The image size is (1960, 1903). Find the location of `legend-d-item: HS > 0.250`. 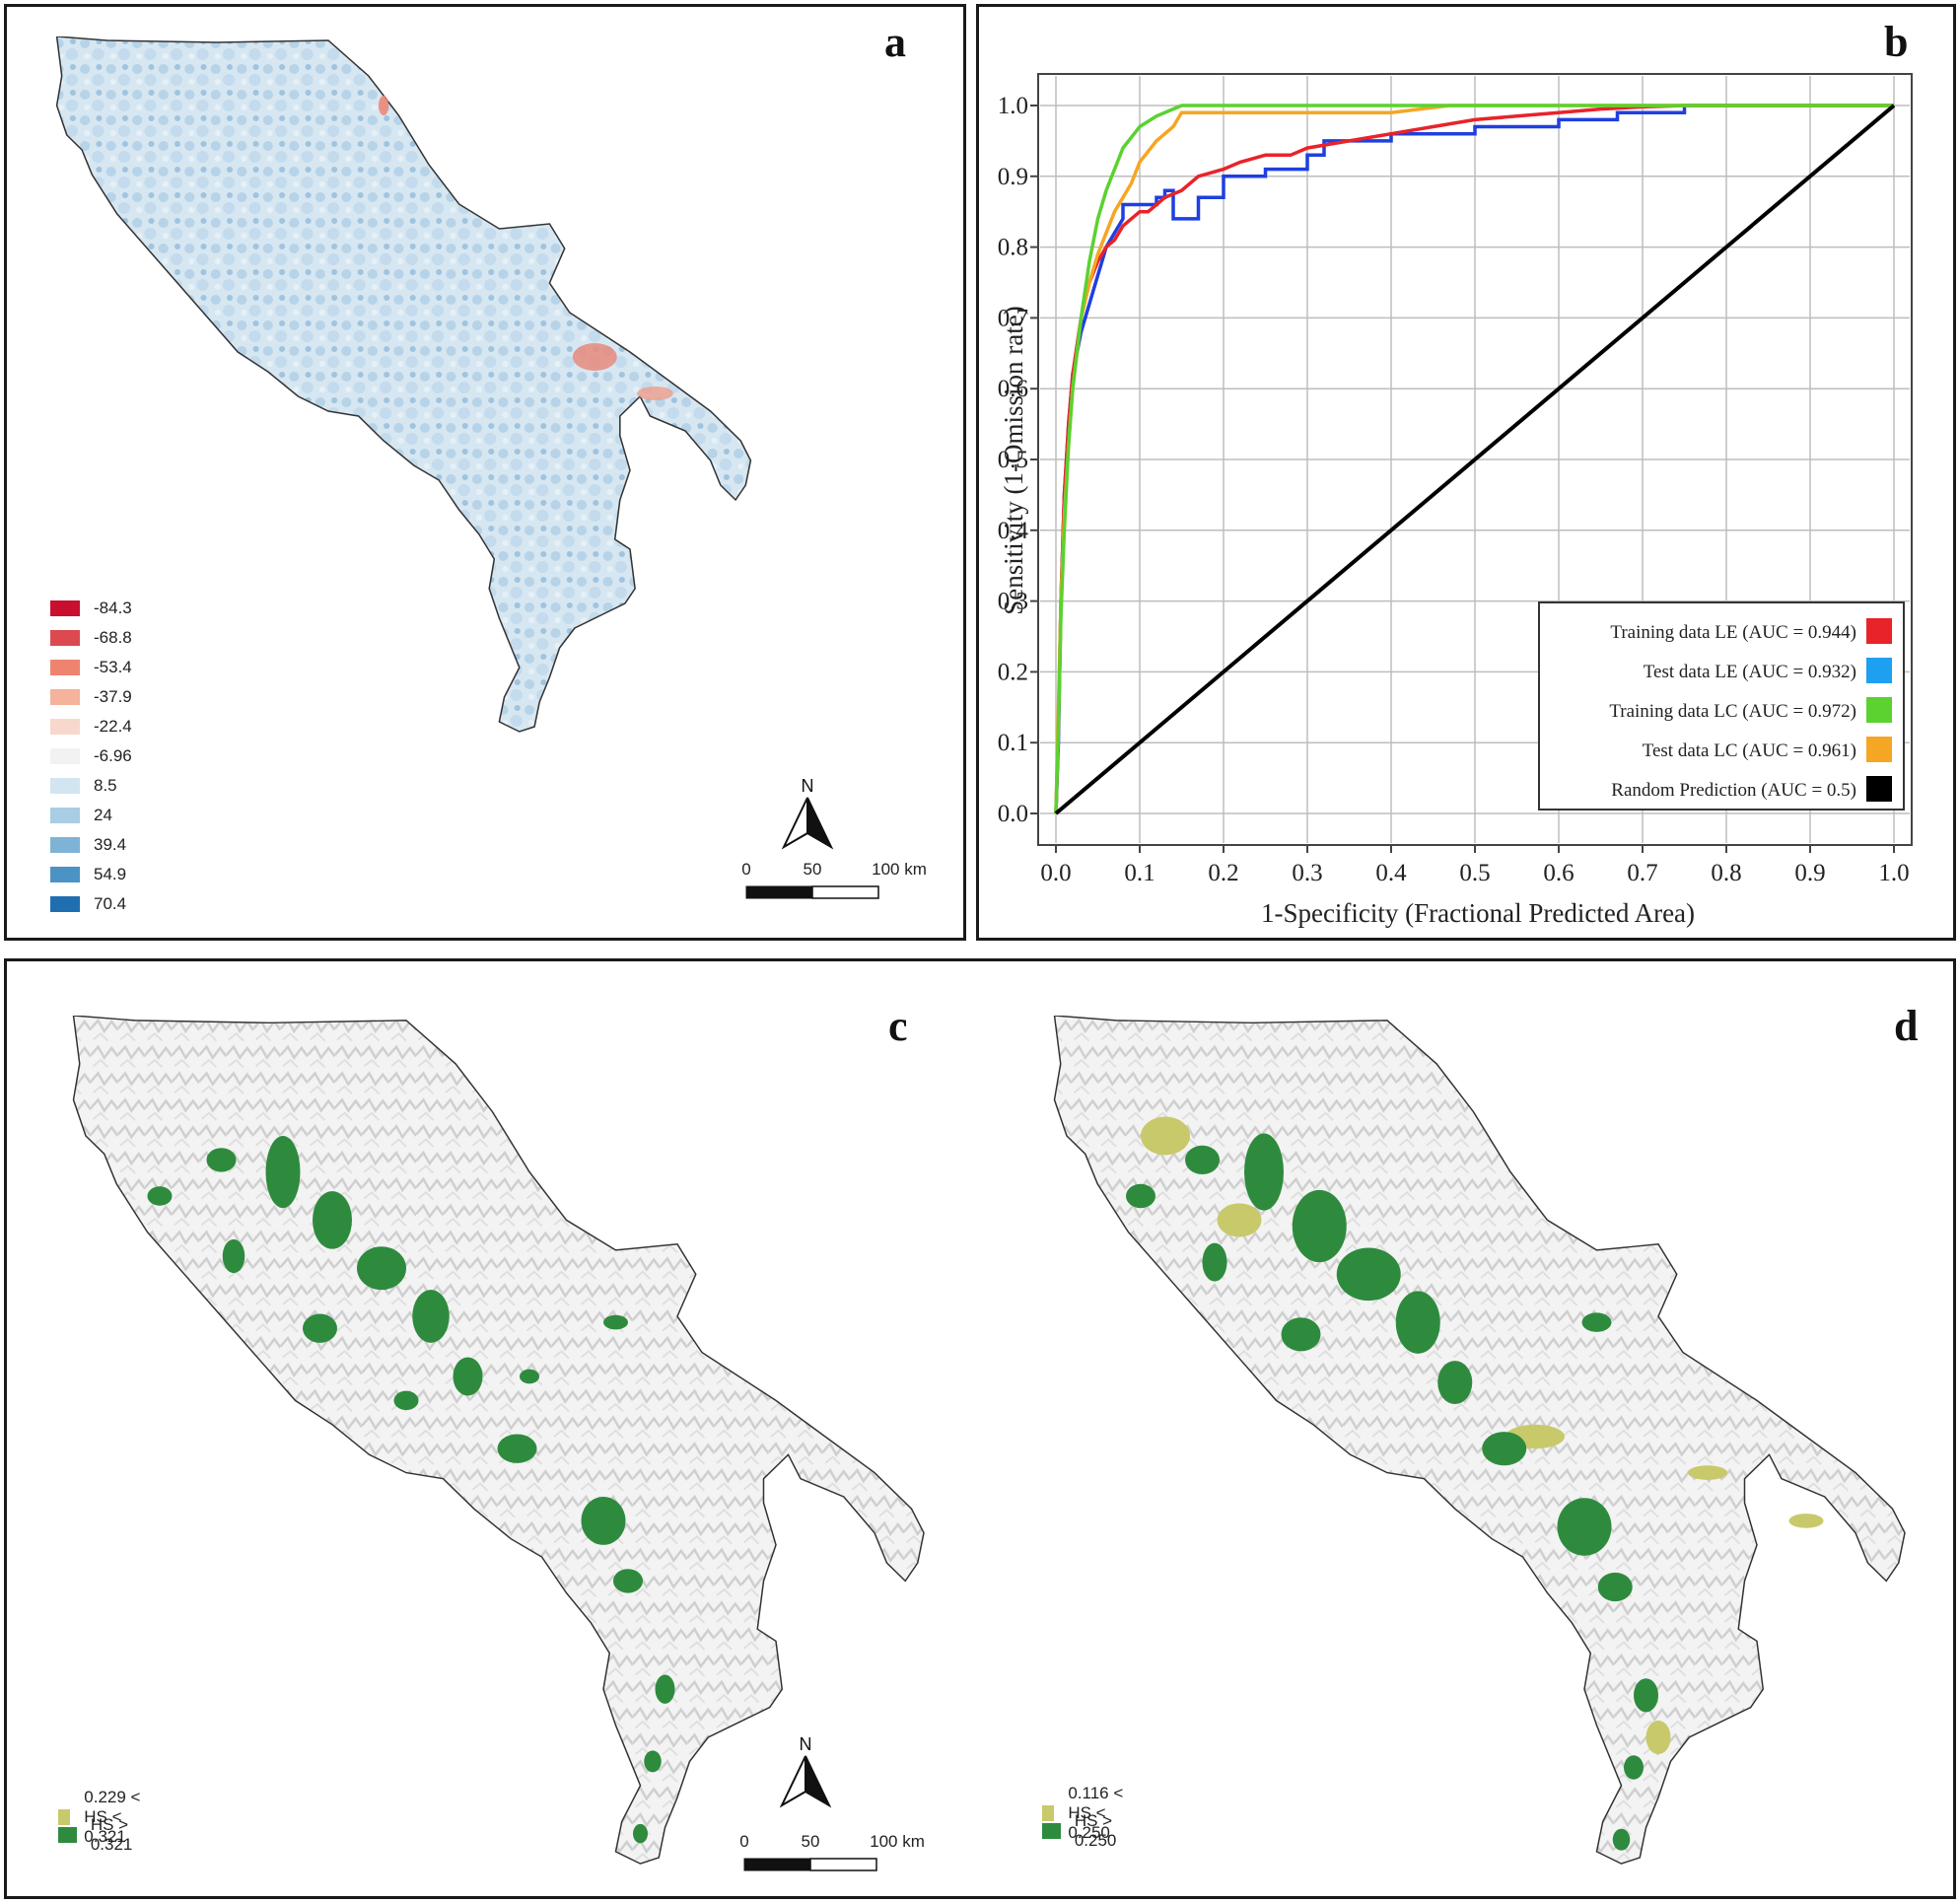

legend-d-item: HS > 0.250 is located at coordinates (1085, 1831).